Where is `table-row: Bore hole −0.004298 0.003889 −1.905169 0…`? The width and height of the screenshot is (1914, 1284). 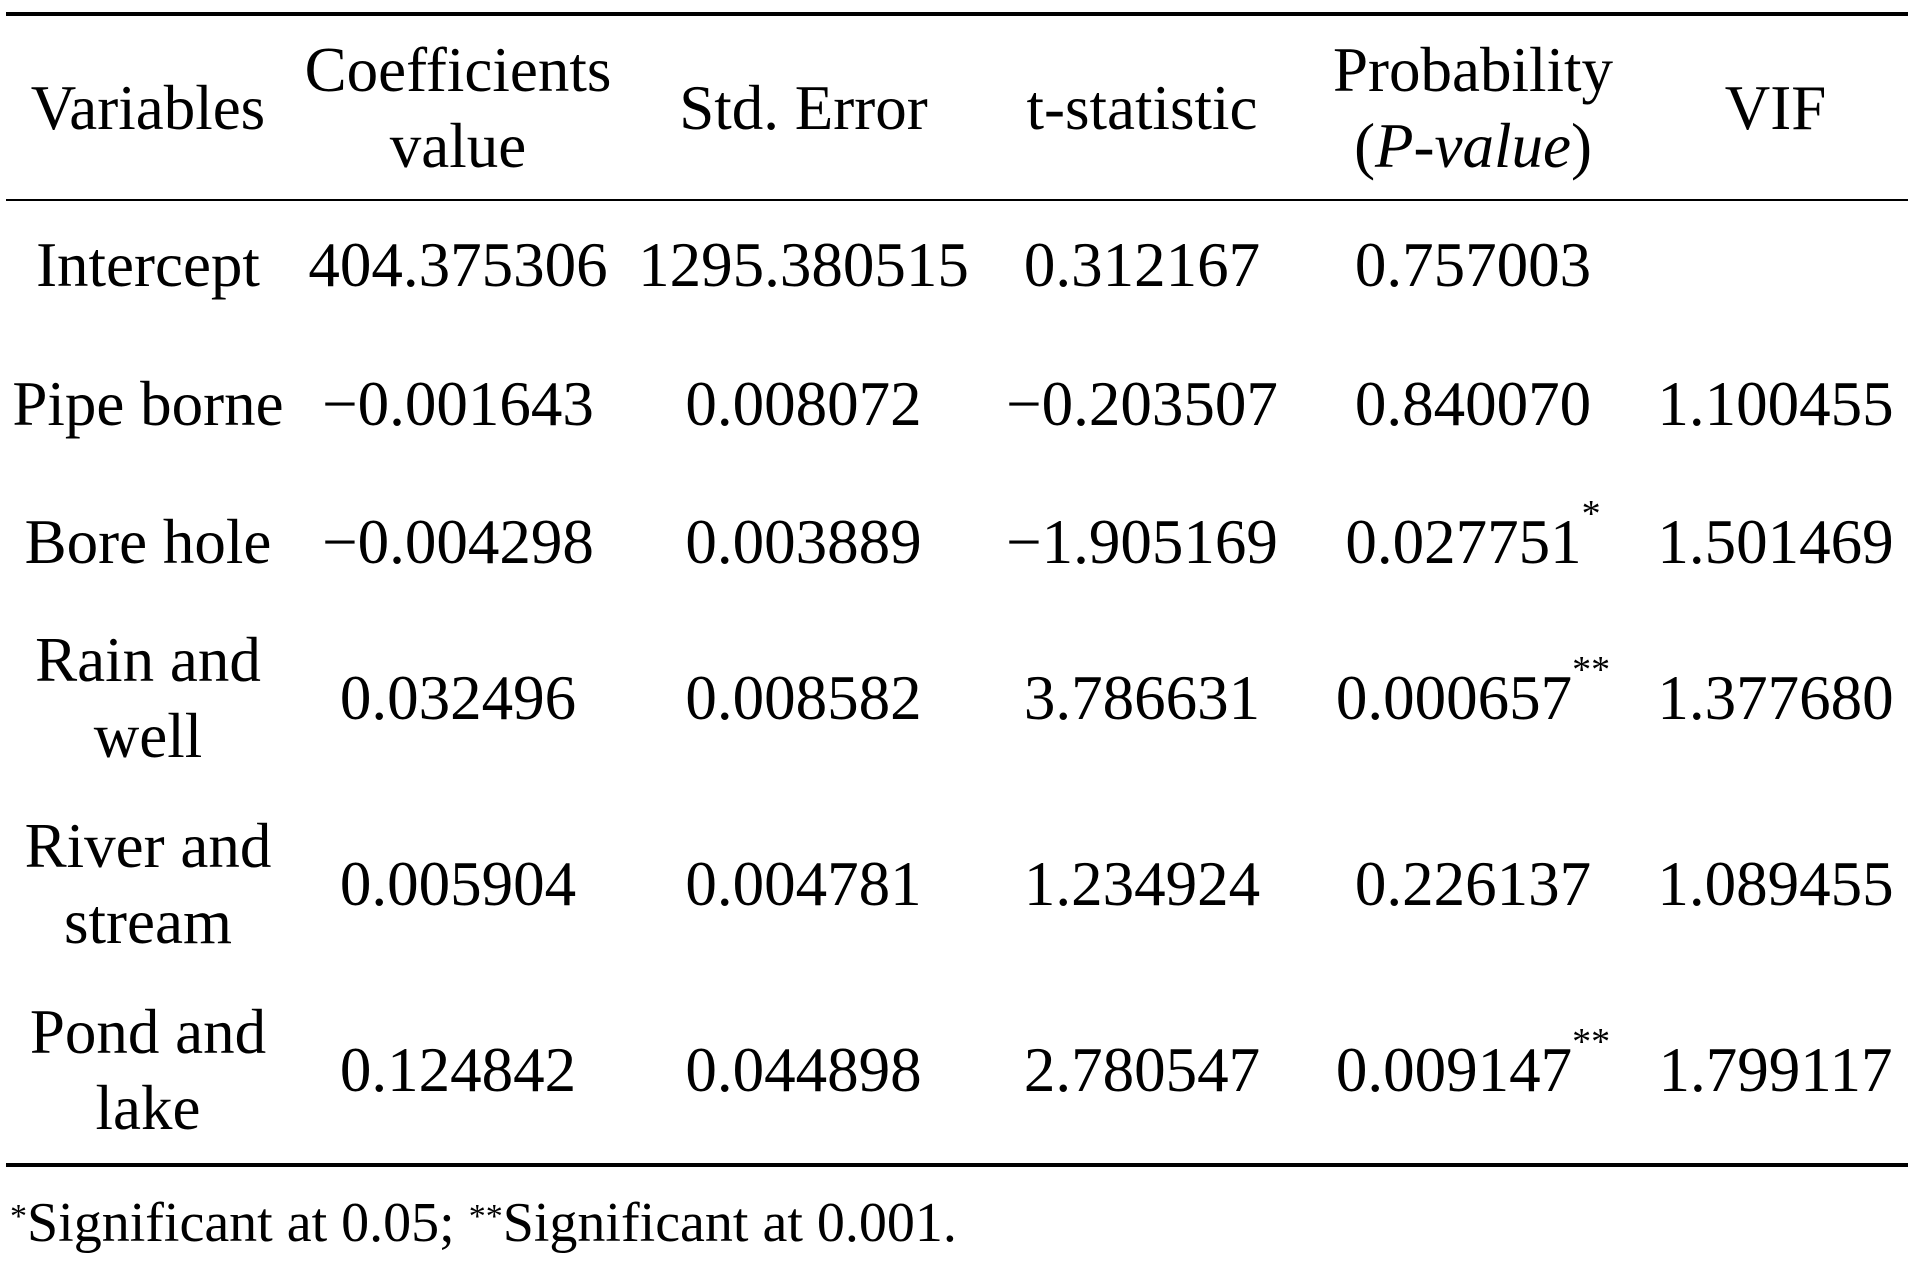
table-row: Bore hole −0.004298 0.003889 −1.905169 0… is located at coordinates (957, 542).